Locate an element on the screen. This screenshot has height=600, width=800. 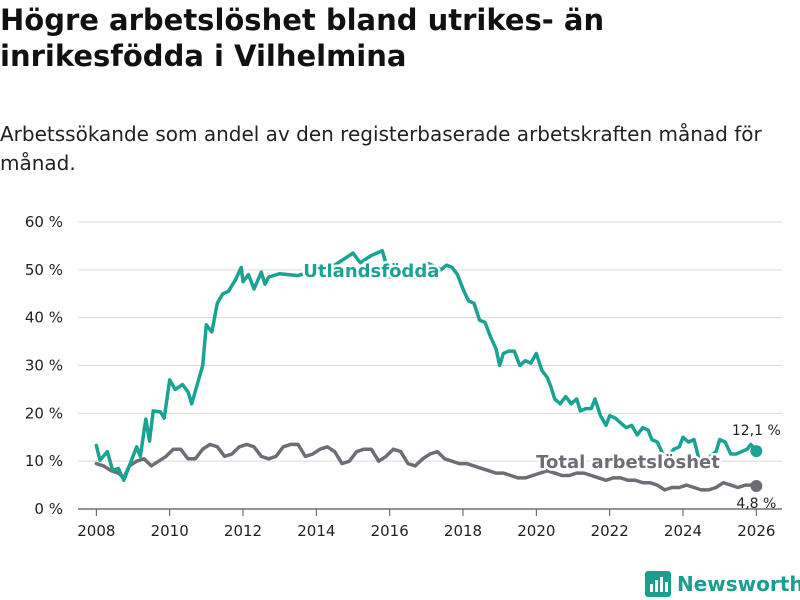
series-annotation: Total arbetslöshet is located at coordinates (628, 462).